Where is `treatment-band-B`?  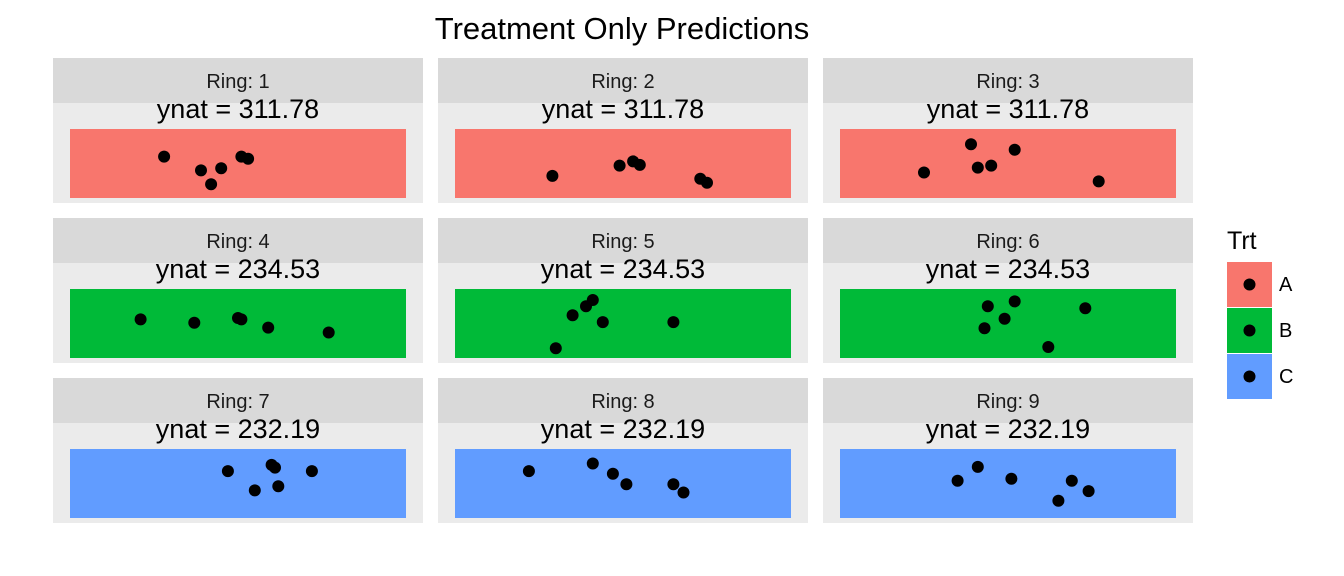 treatment-band-B is located at coordinates (623, 323).